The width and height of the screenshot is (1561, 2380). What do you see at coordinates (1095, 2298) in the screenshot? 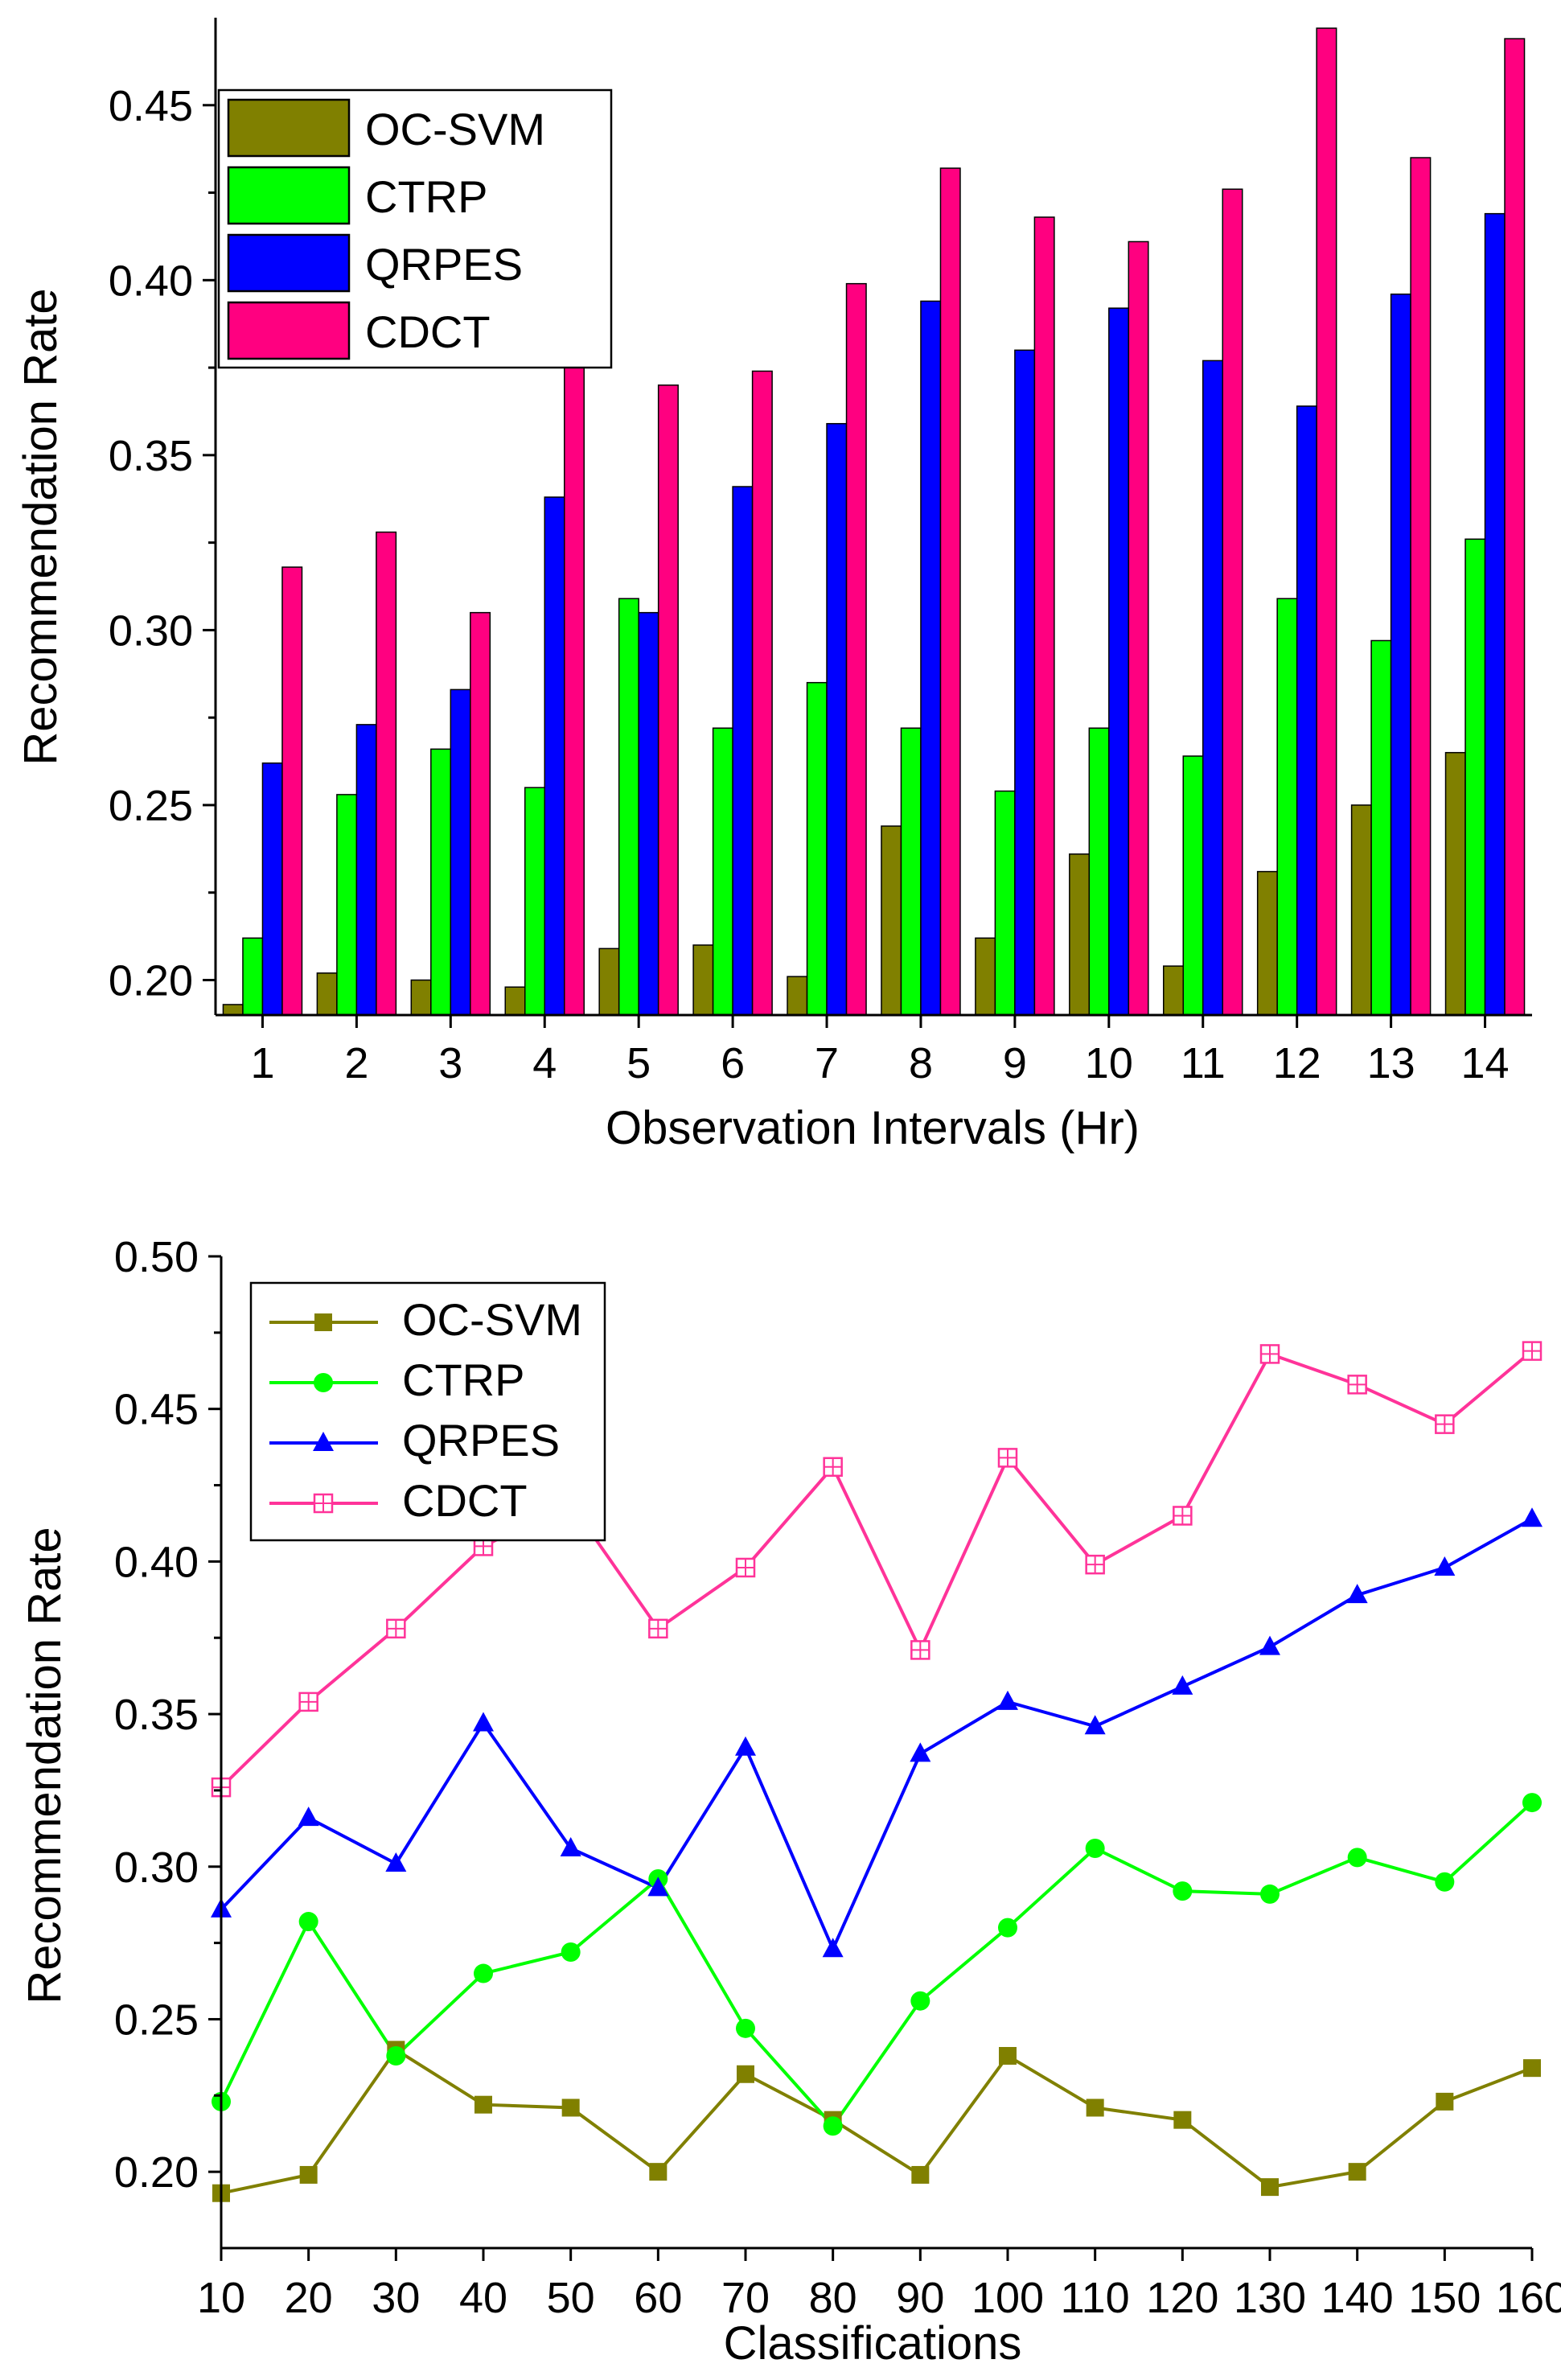
I see `x-tick-label: 110` at bounding box center [1095, 2298].